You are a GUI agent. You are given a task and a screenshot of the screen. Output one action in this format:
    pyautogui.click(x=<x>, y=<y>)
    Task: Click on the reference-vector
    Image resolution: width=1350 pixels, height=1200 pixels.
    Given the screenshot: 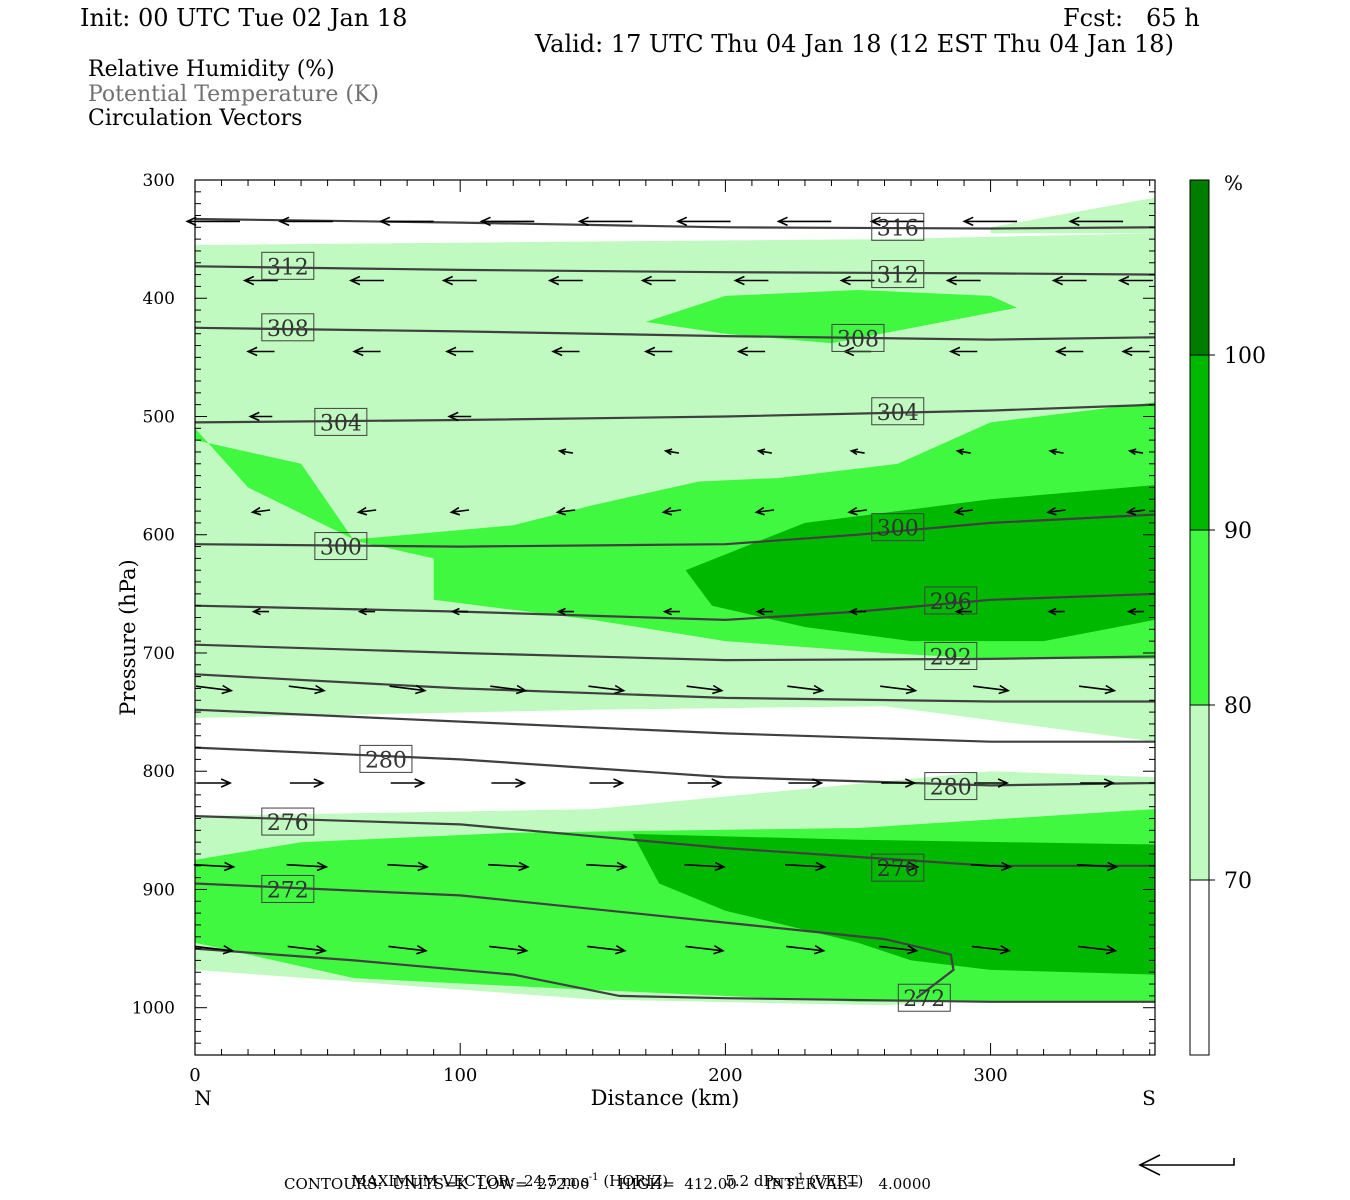 What is the action you would take?
    pyautogui.click(x=1186, y=1165)
    